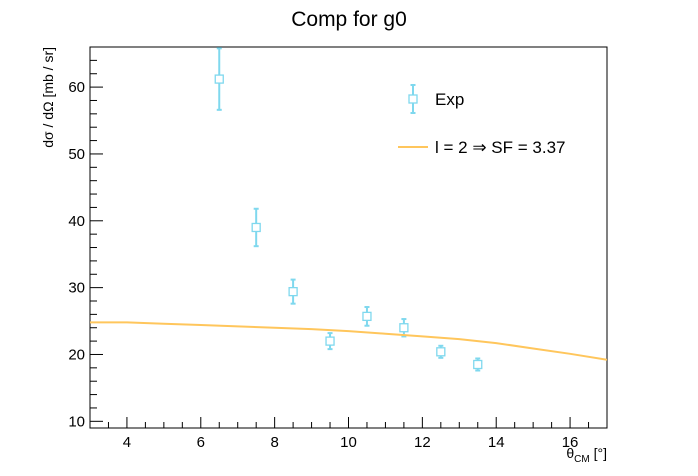  I want to click on legend-exp-marker, so click(413, 99).